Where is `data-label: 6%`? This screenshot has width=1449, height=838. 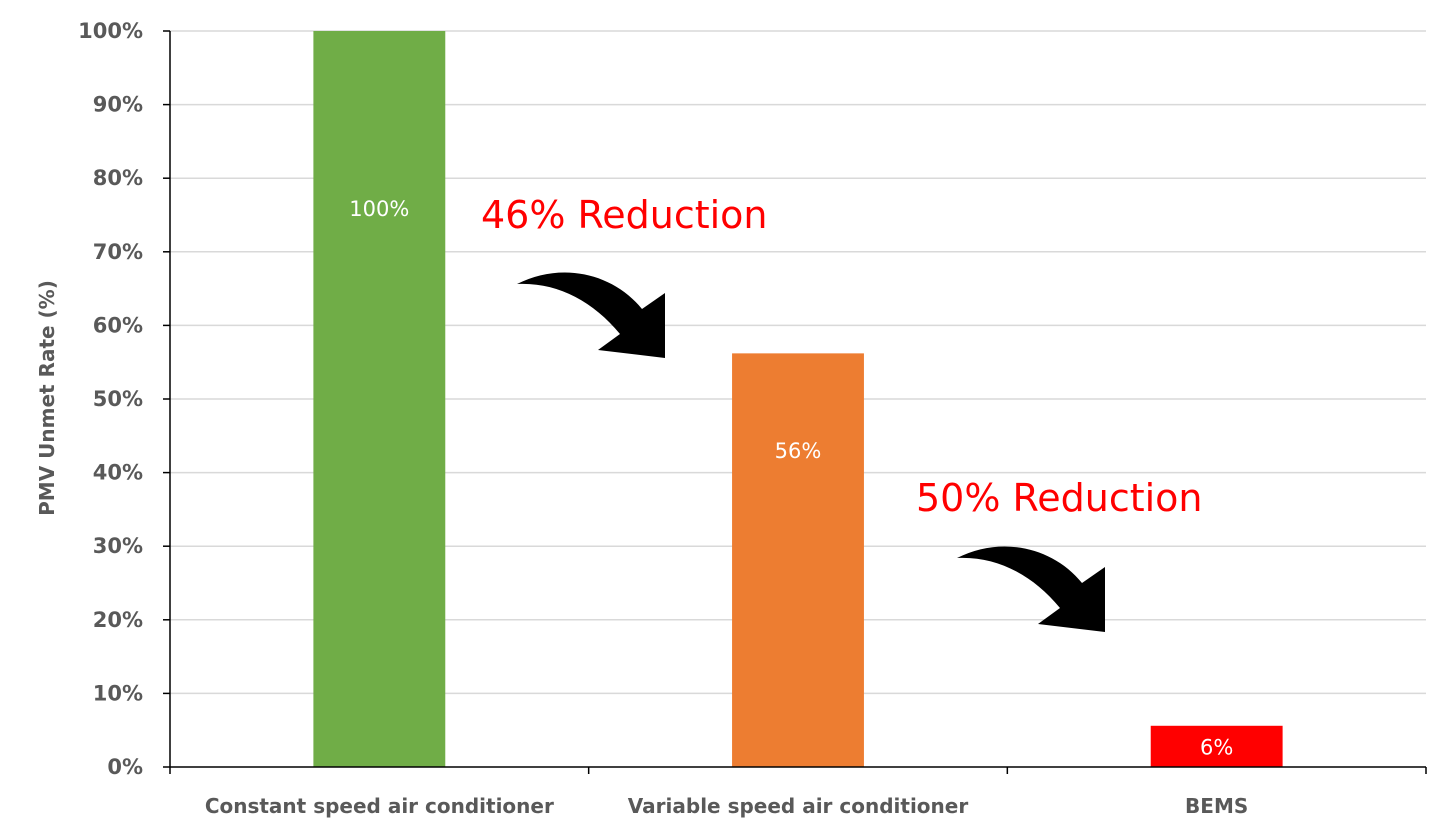
data-label: 6% is located at coordinates (1216, 747).